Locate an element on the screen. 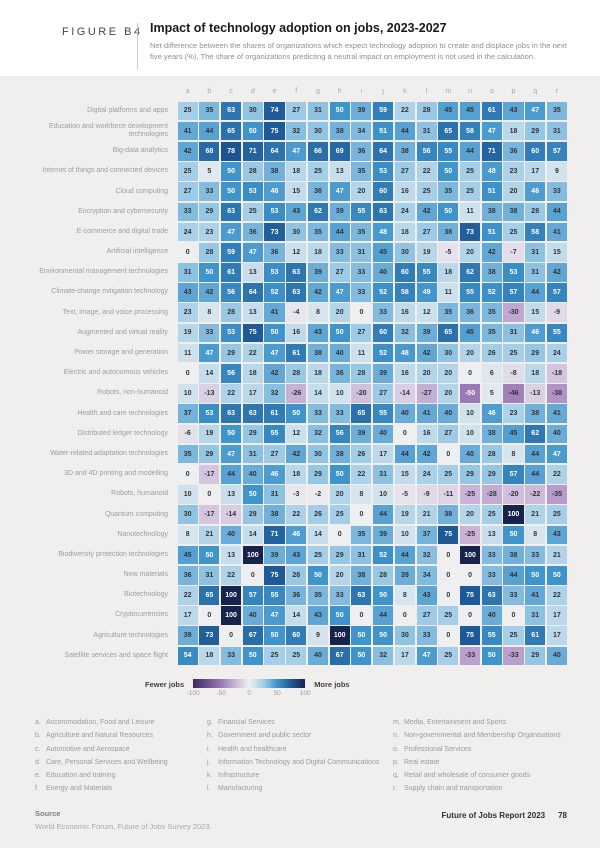 This screenshot has width=600, height=848. legend-more-jobs-label: More jobs is located at coordinates (332, 685).